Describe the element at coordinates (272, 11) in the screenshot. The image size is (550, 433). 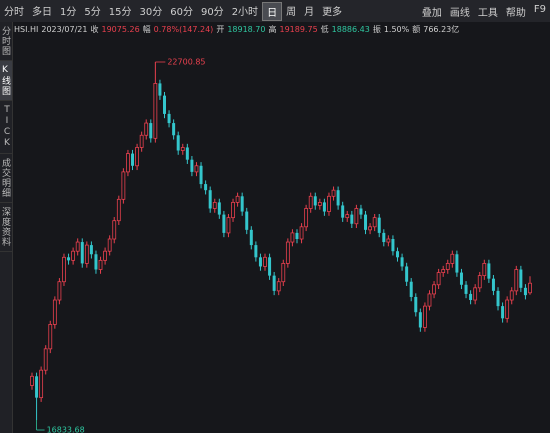
I see `period-tab: 日` at that location.